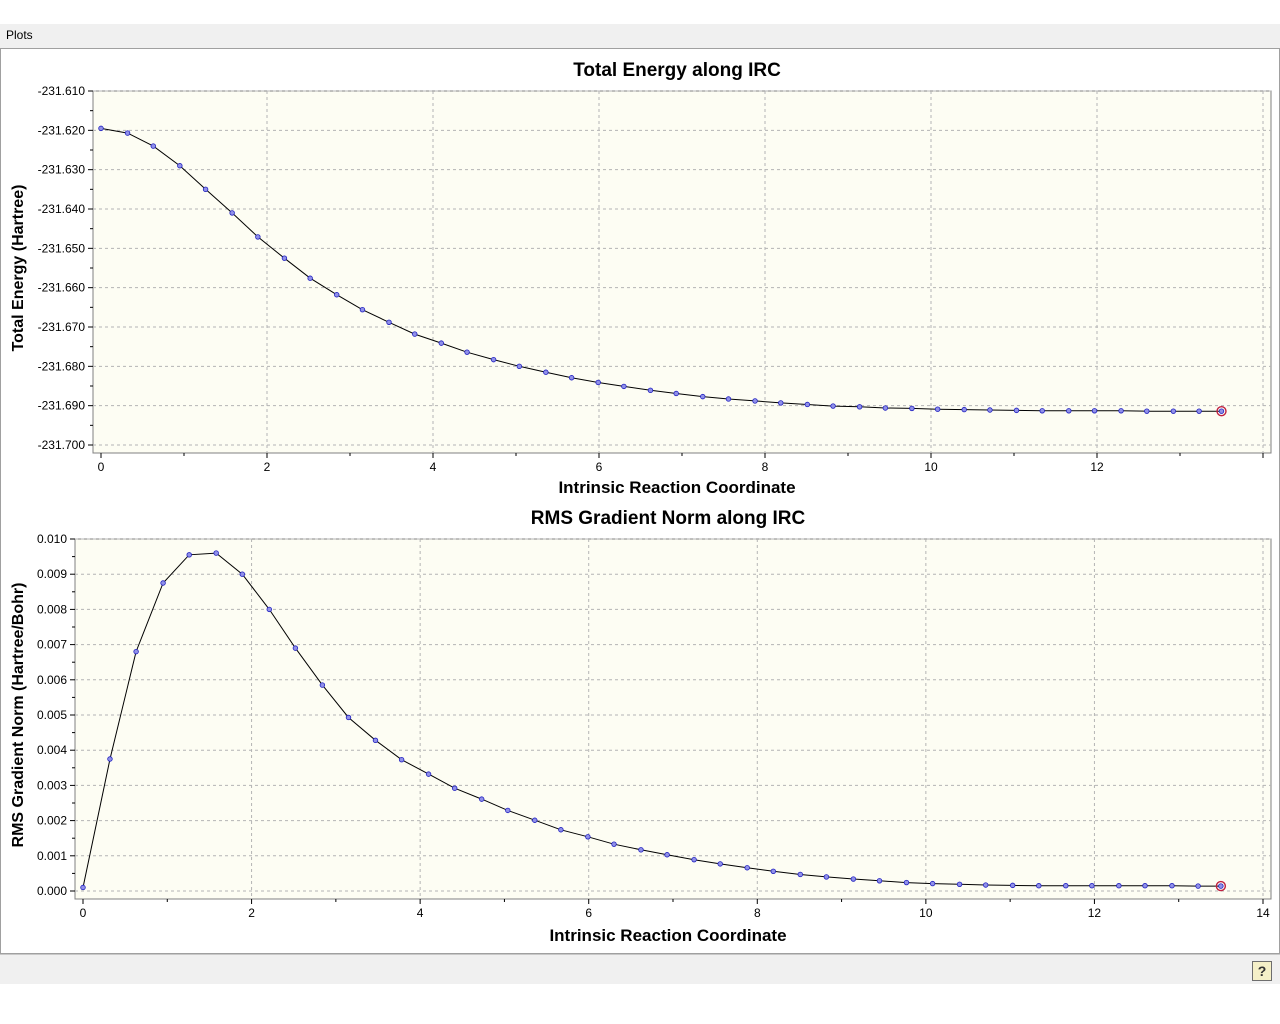 The image size is (1280, 1024). I want to click on x-axis-label: Intrinsic Reaction Coordinate, so click(676, 487).